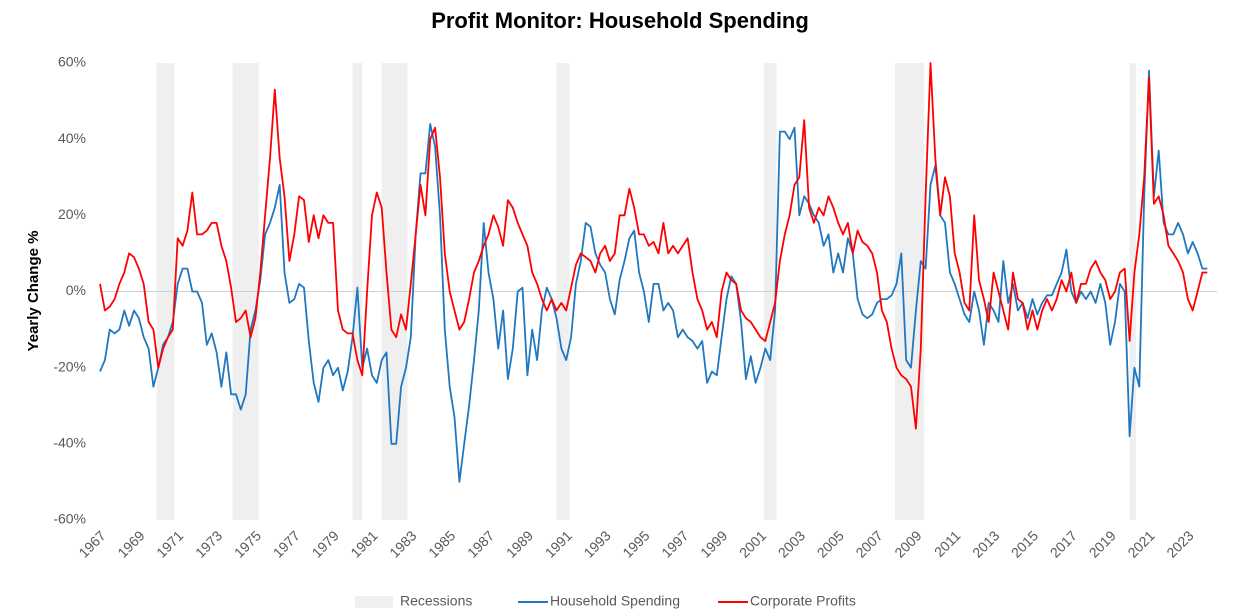  Describe the element at coordinates (169, 543) in the screenshot. I see `x-tick-label: 1971` at that location.